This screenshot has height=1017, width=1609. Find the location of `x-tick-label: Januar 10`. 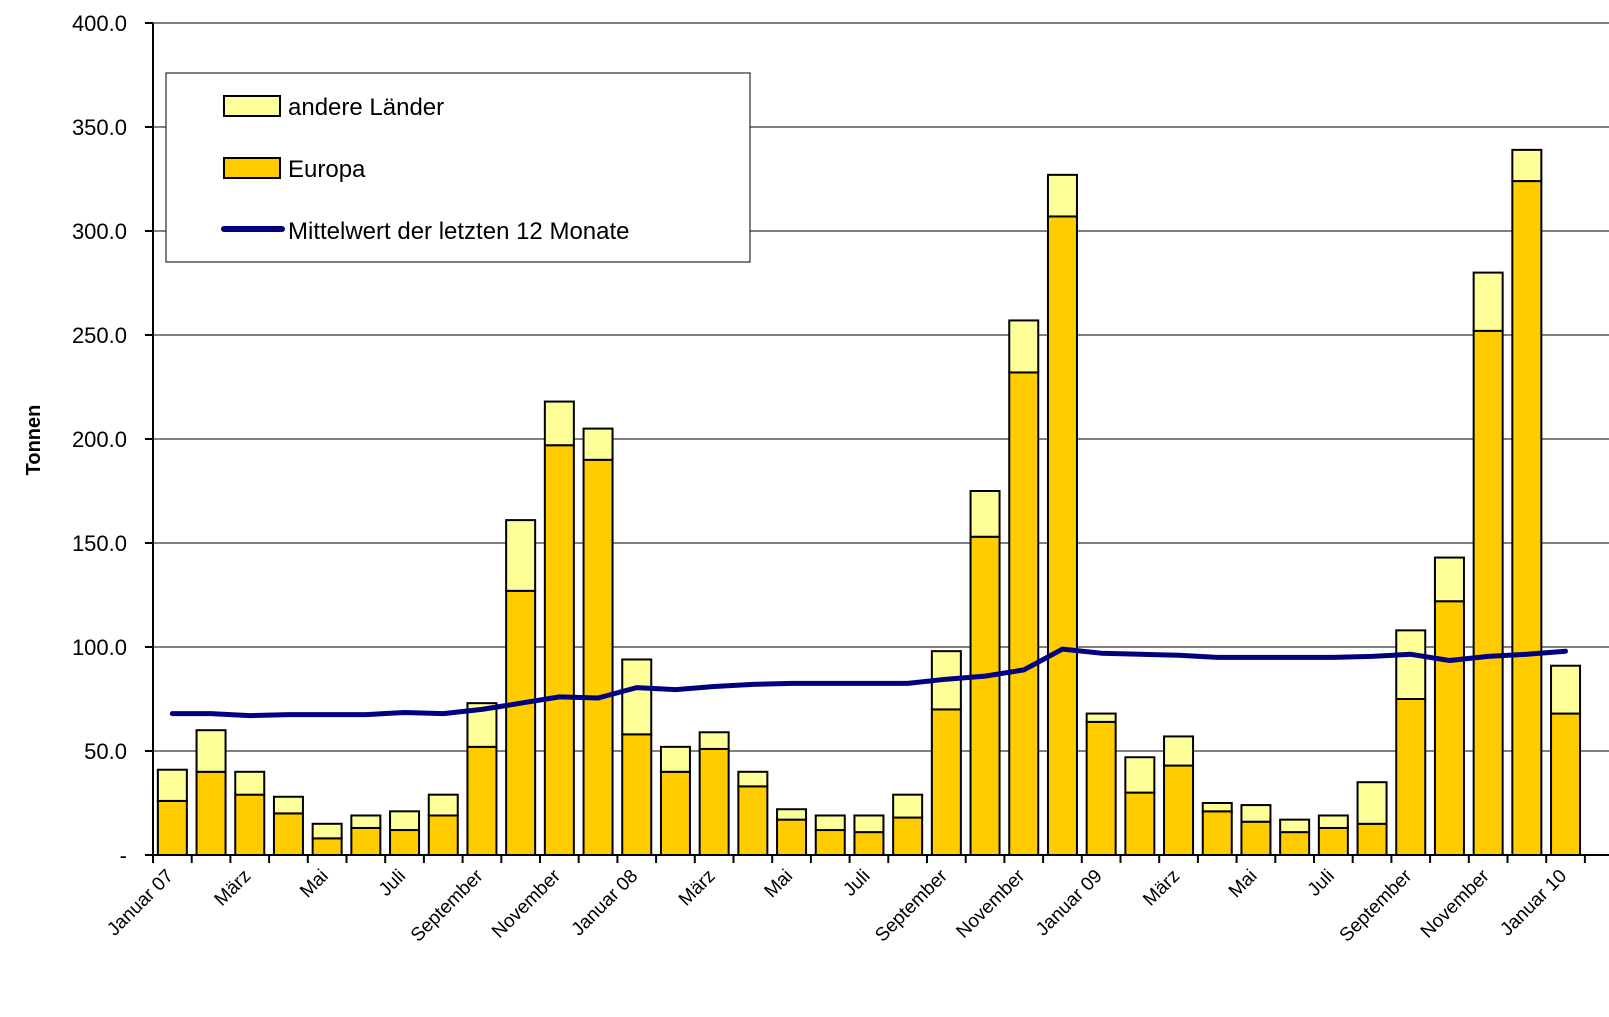

x-tick-label: Januar 10 is located at coordinates (1533, 903).